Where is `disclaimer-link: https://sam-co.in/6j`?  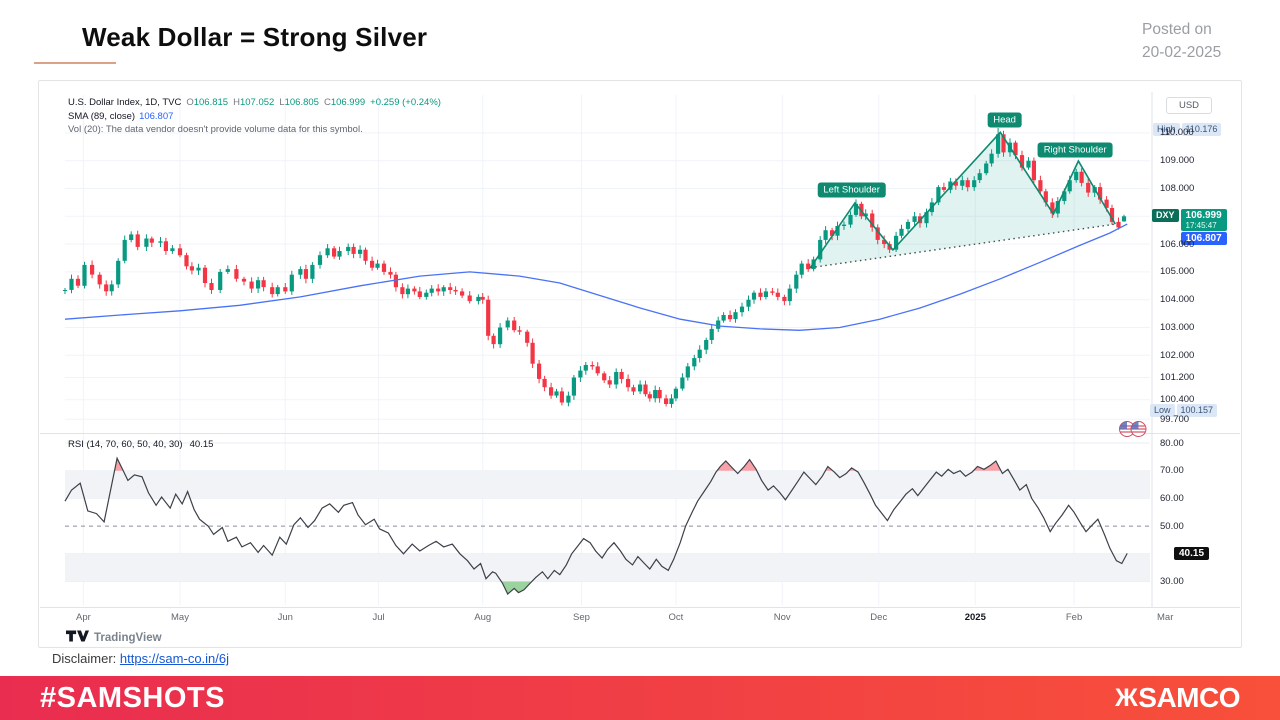 disclaimer-link: https://sam-co.in/6j is located at coordinates (174, 658).